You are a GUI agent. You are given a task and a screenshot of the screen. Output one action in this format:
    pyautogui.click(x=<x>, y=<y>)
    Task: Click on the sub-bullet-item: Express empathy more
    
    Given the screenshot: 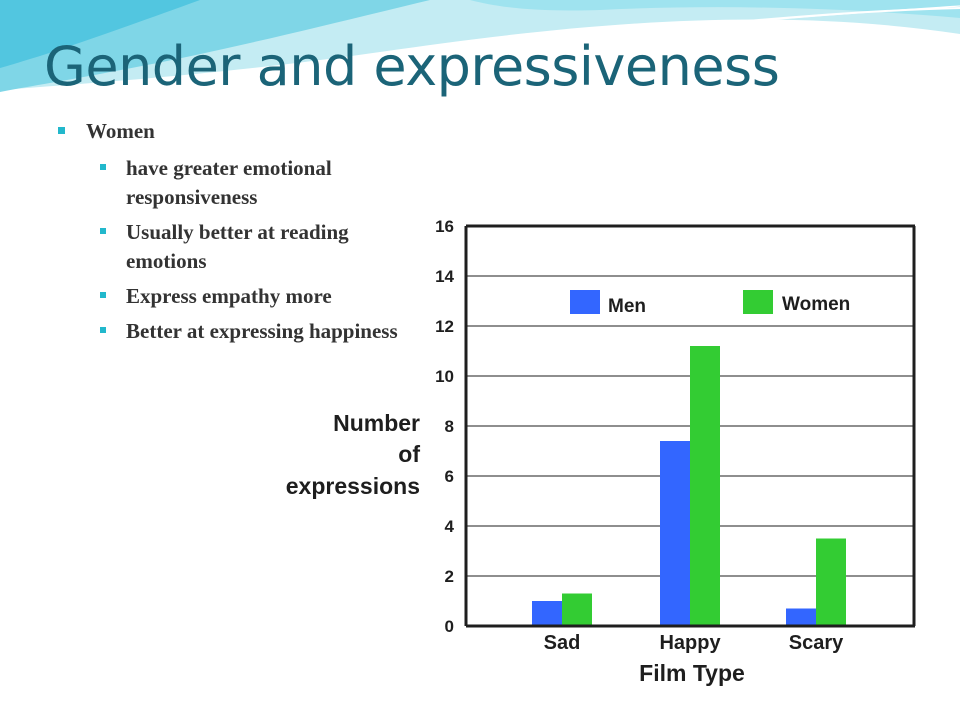 What is the action you would take?
    pyautogui.click(x=233, y=296)
    